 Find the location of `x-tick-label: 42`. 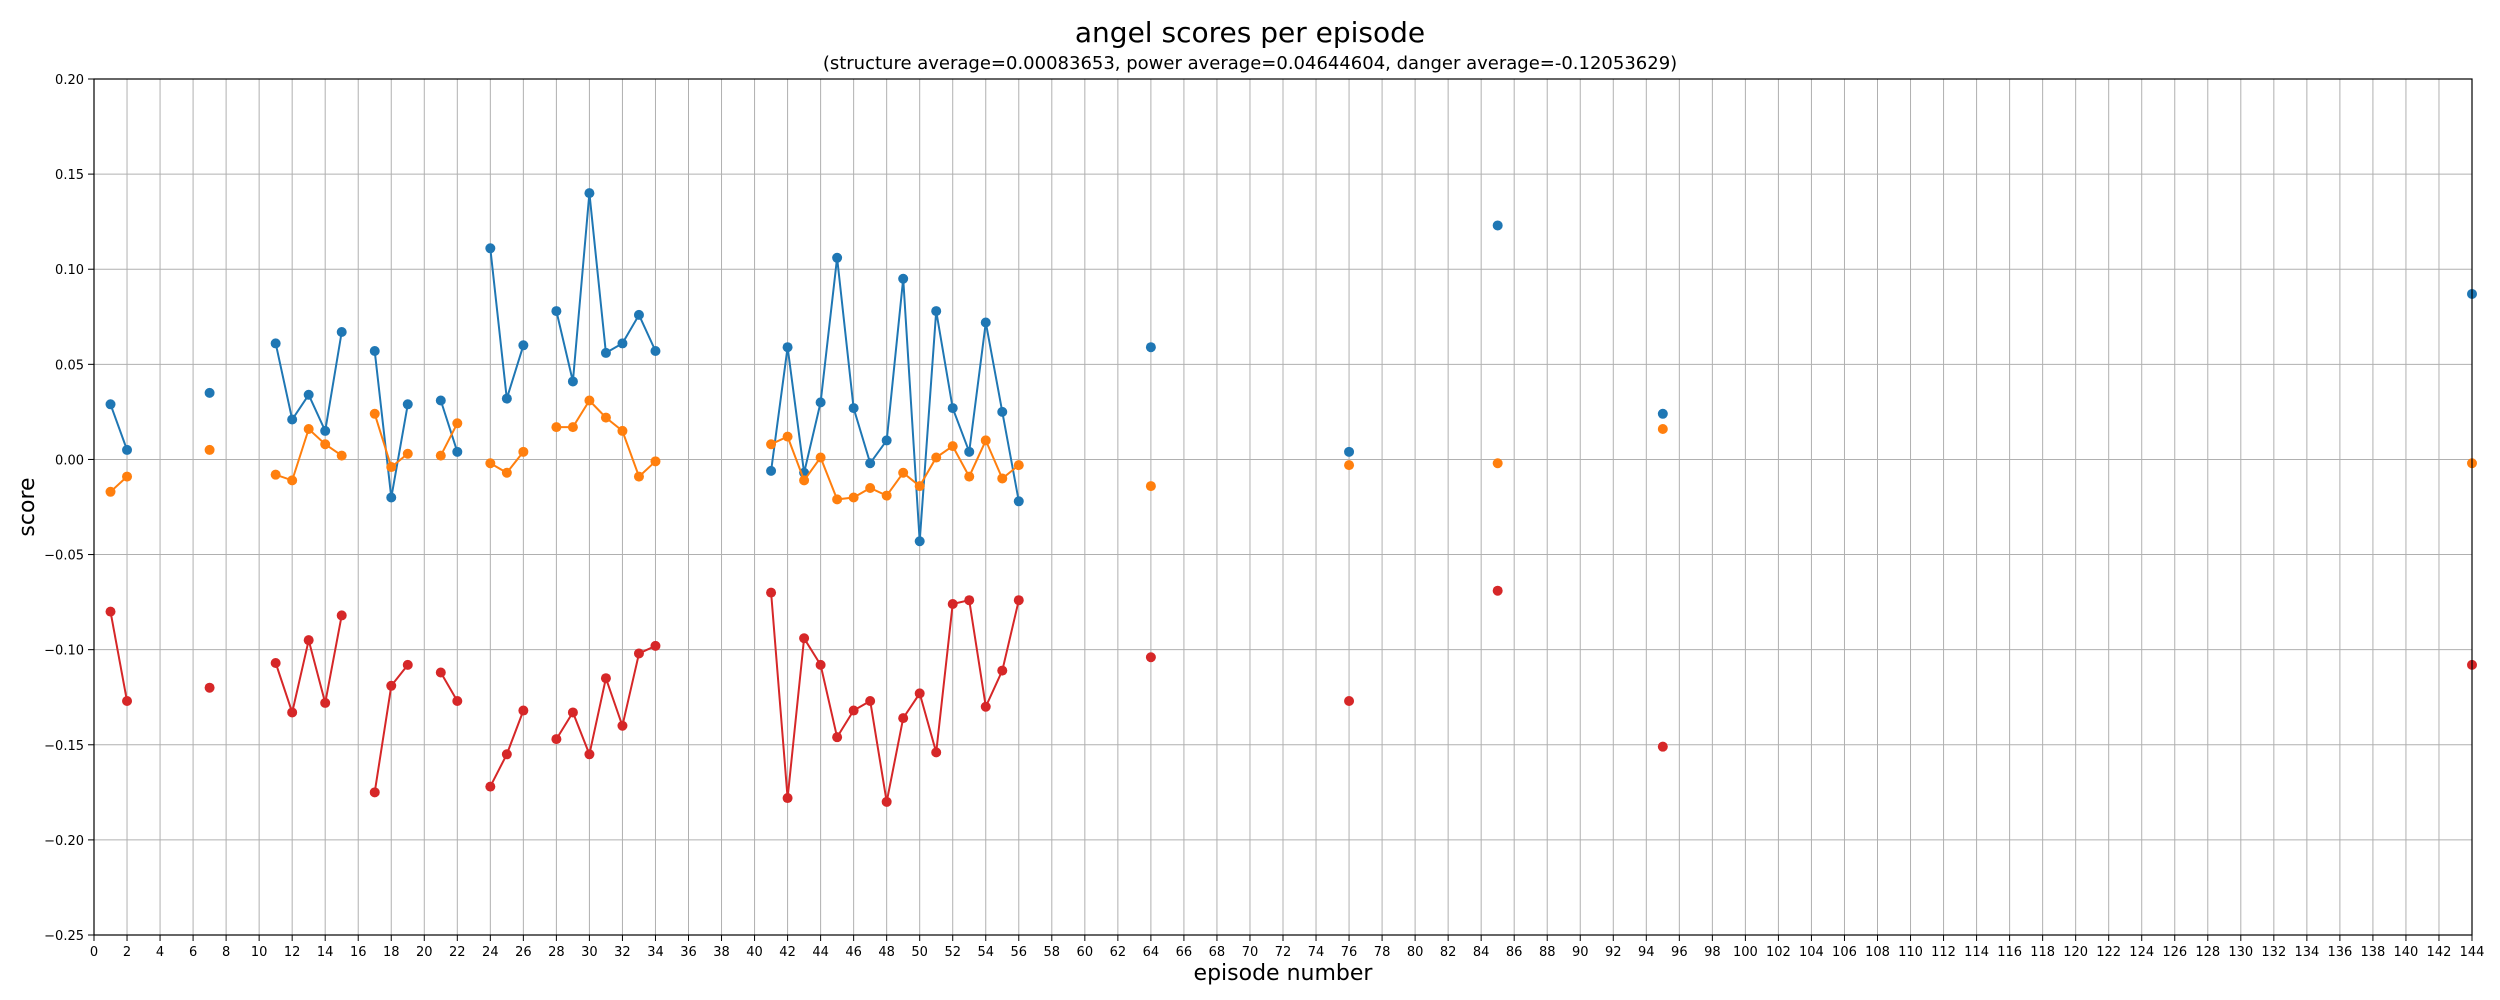

x-tick-label: 42 is located at coordinates (787, 952).